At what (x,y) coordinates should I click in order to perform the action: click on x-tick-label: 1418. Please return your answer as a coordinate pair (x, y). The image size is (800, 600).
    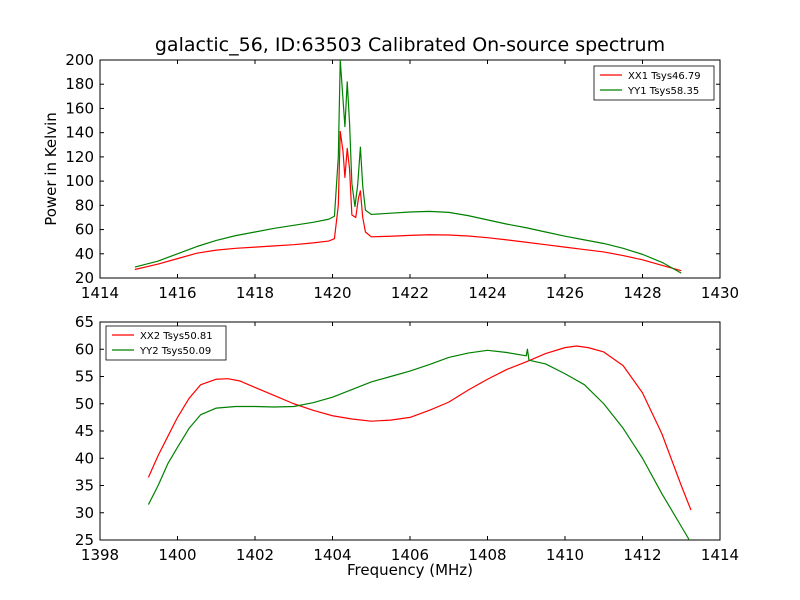
    Looking at the image, I should click on (255, 293).